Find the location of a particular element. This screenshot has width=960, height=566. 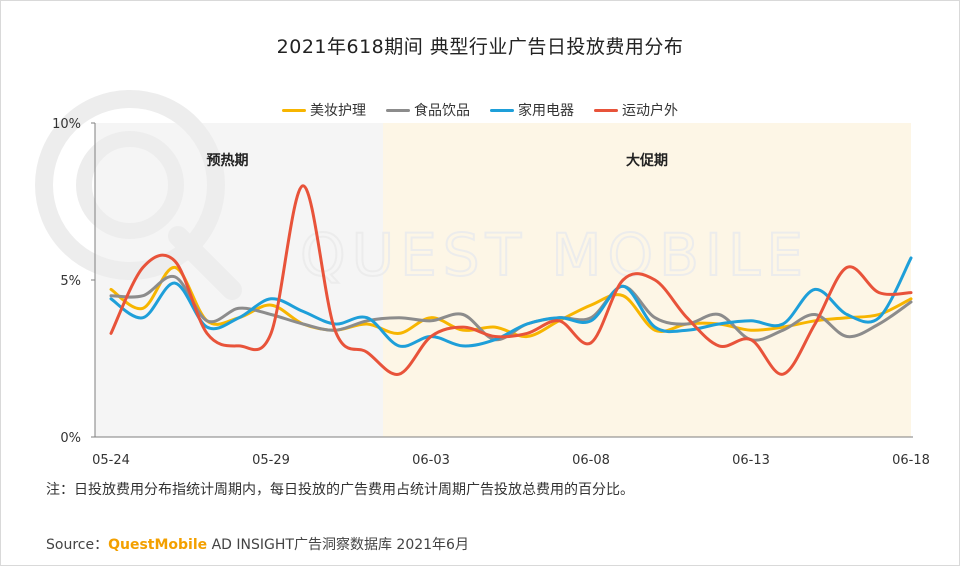

y-tick-label: 0% is located at coordinates (70, 438).